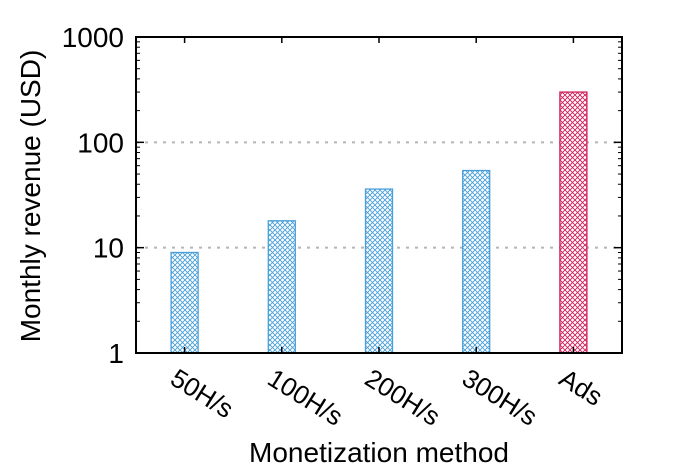 This screenshot has height=474, width=676. Describe the element at coordinates (500, 397) in the screenshot. I see `x-tick-label: 300H/s` at that location.